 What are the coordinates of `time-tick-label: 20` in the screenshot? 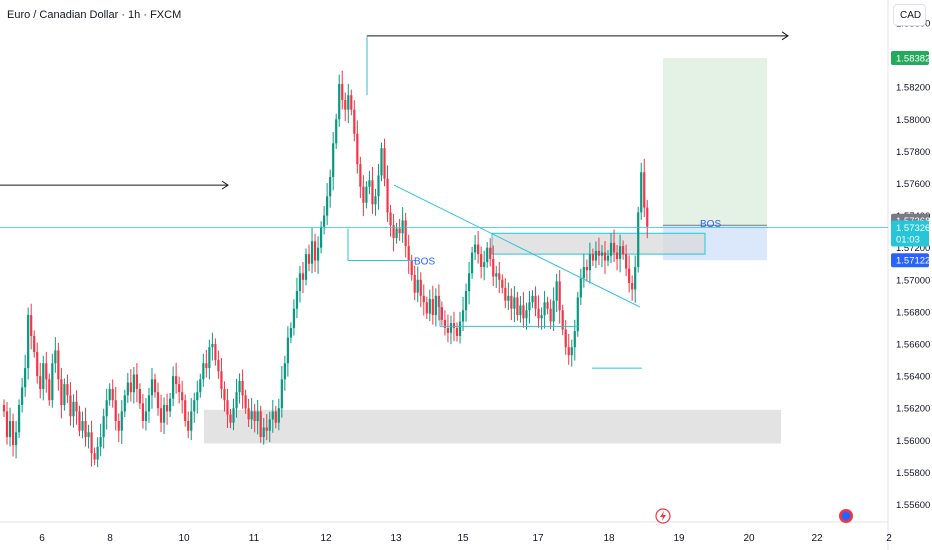 It's located at (749, 538).